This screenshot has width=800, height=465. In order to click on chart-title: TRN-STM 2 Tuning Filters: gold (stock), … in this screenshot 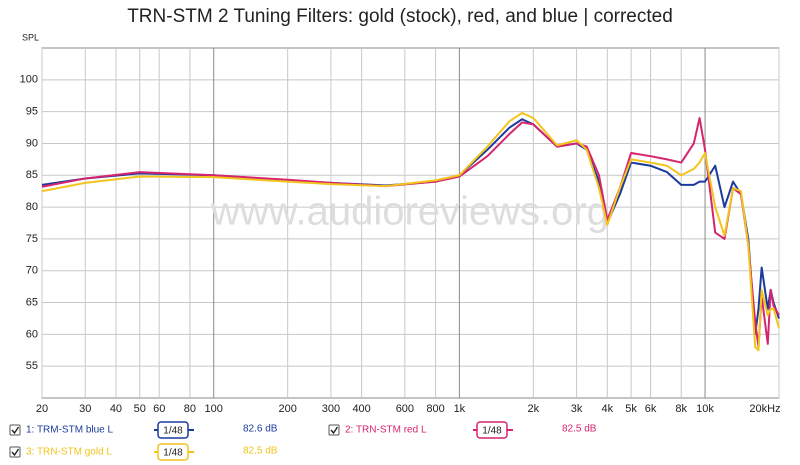, I will do `click(400, 16)`.